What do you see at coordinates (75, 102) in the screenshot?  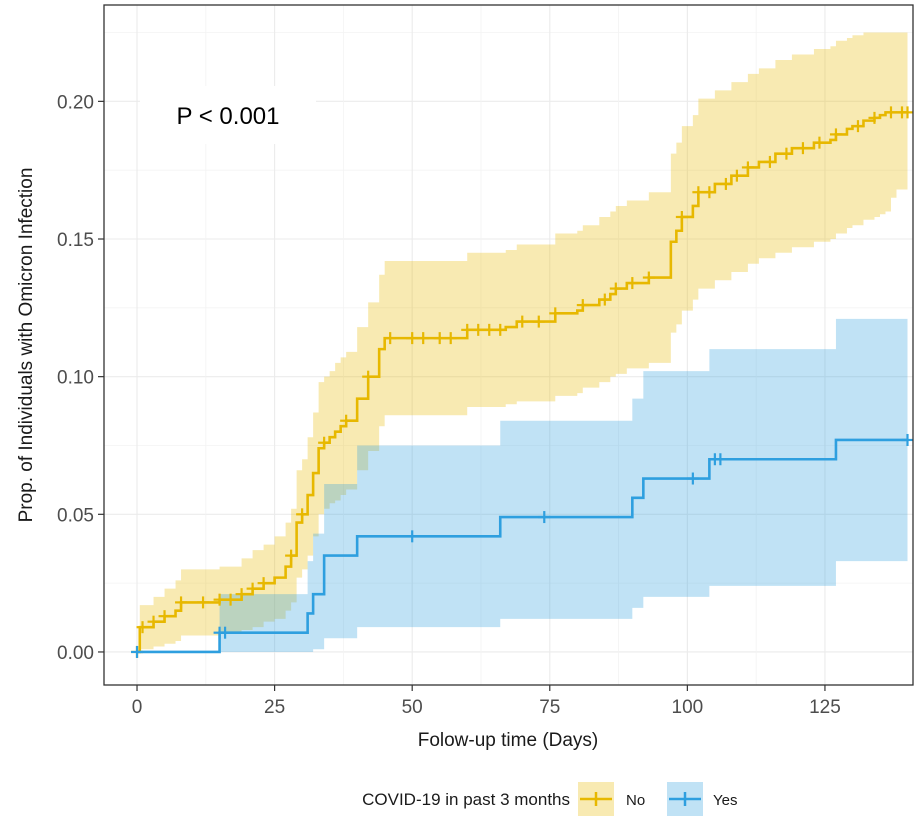 I see `y-tick-label: 0.20` at bounding box center [75, 102].